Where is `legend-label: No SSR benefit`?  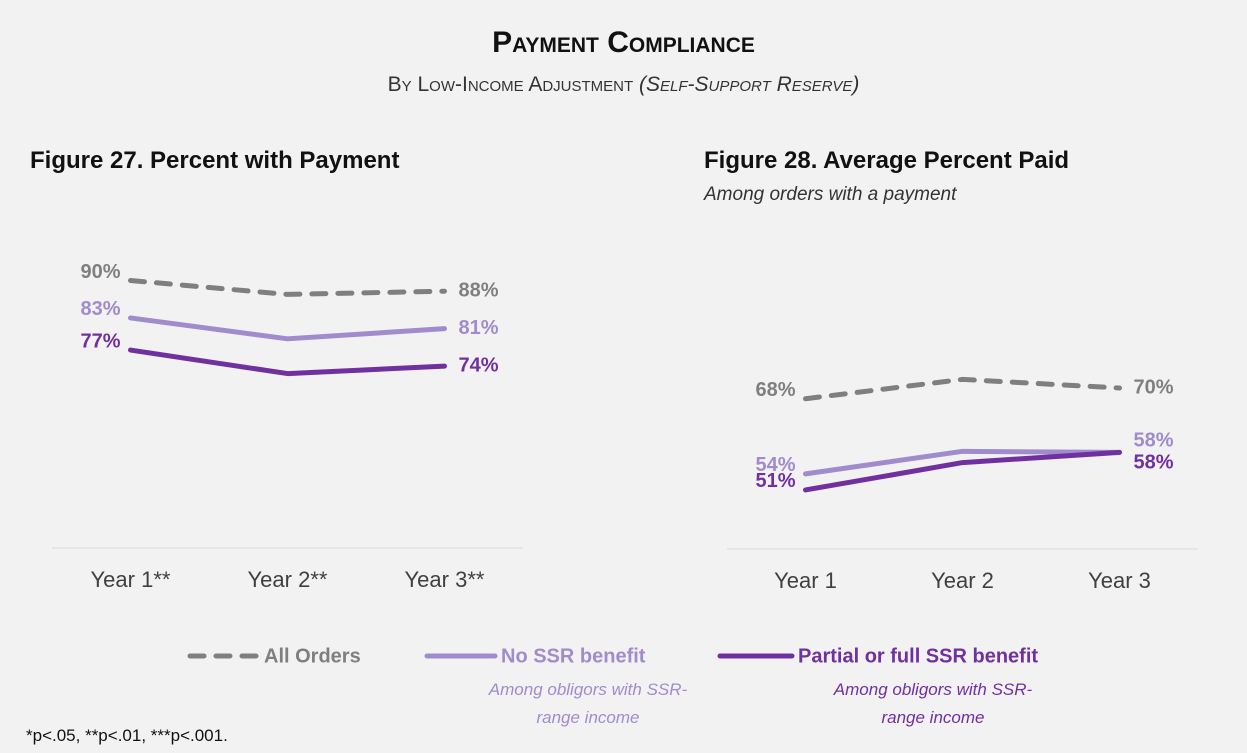 legend-label: No SSR benefit is located at coordinates (573, 656).